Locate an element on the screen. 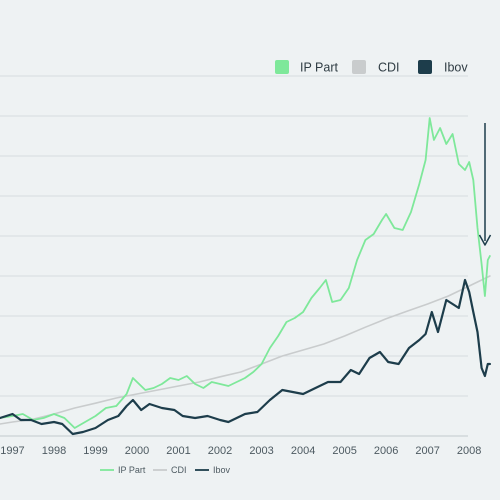 This screenshot has height=500, width=500. x-tick-label: 2001 is located at coordinates (178, 451).